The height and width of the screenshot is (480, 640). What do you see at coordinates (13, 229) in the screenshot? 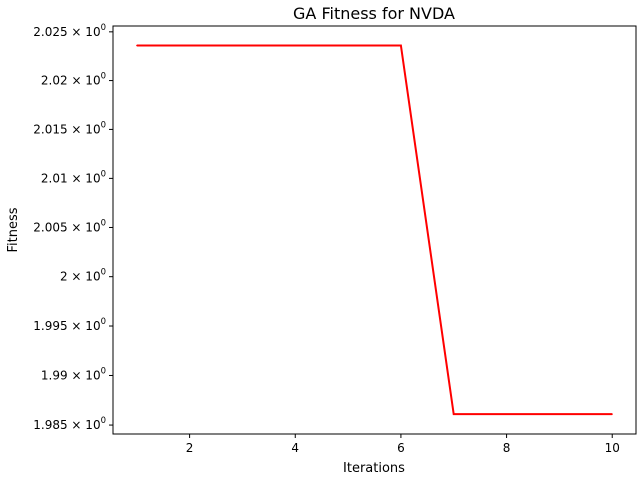
I see `y-axis-label: Fitness` at bounding box center [13, 229].